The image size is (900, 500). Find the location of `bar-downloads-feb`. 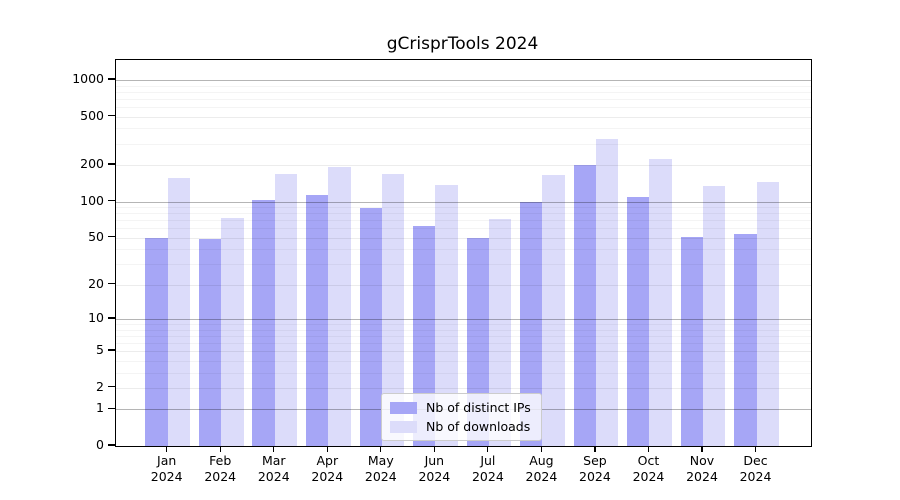

bar-downloads-feb is located at coordinates (232, 332).